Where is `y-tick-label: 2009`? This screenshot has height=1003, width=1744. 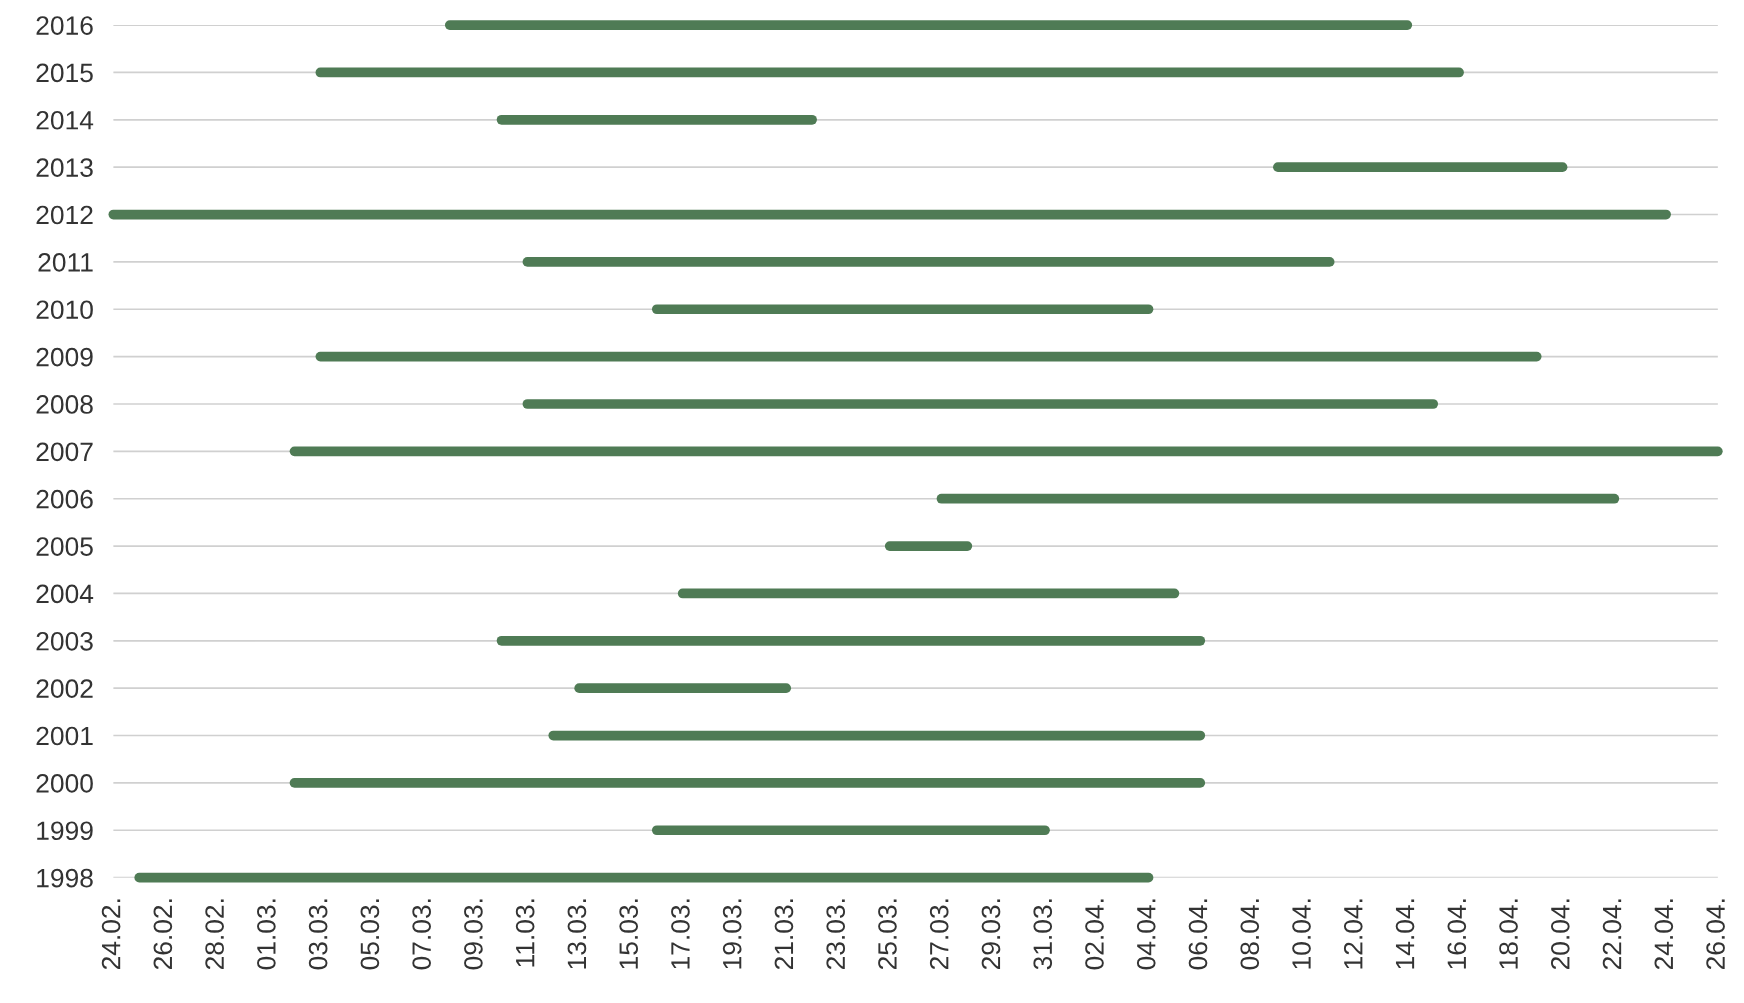
y-tick-label: 2009 is located at coordinates (64, 357).